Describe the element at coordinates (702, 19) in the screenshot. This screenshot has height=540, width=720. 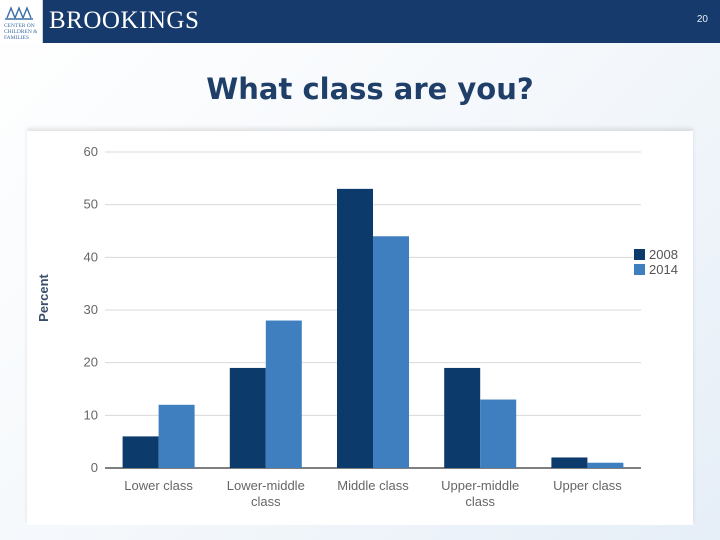
I see `page-number: 20` at that location.